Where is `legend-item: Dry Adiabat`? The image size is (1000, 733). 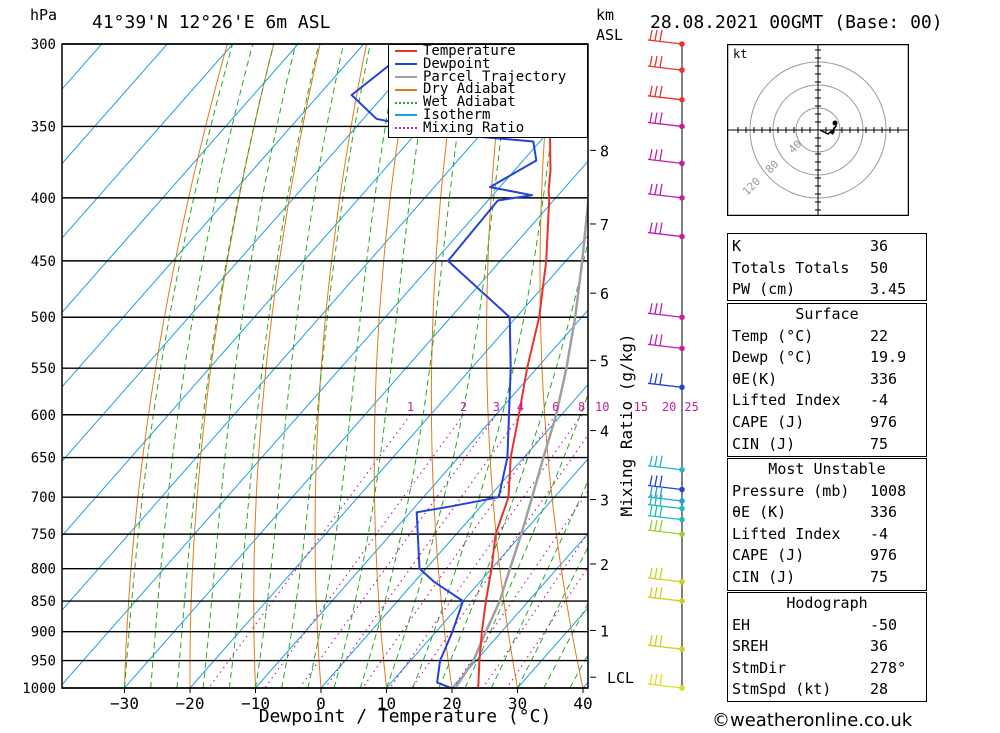 legend-item: Dry Adiabat is located at coordinates (488, 89).